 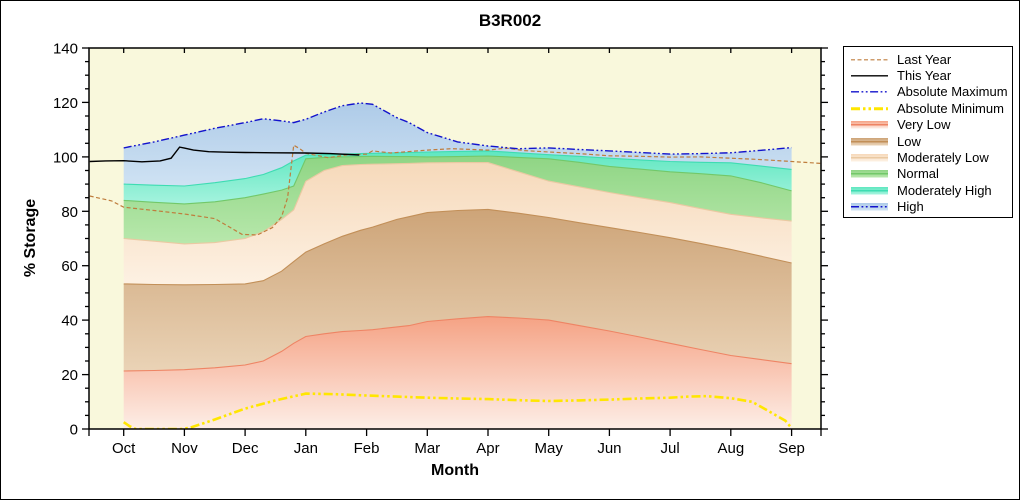 What do you see at coordinates (245, 448) in the screenshot?
I see `x-tick-label: Dec` at bounding box center [245, 448].